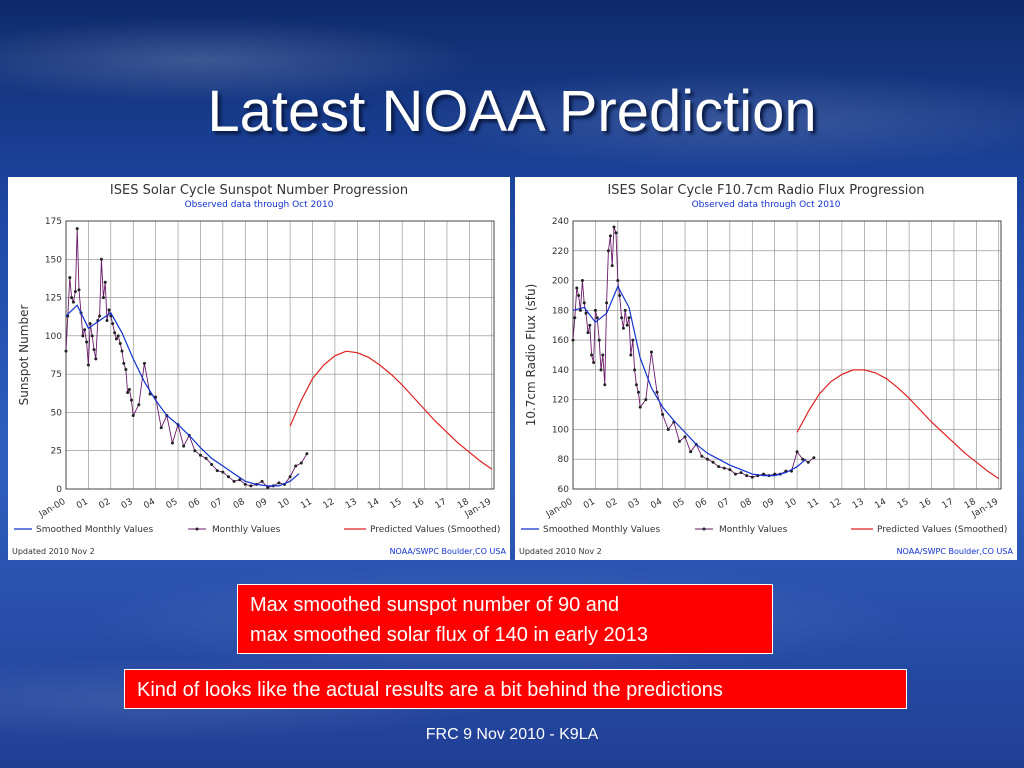 The image size is (1024, 768). I want to click on sunspot-x-tick-label: 10, so click(284, 504).